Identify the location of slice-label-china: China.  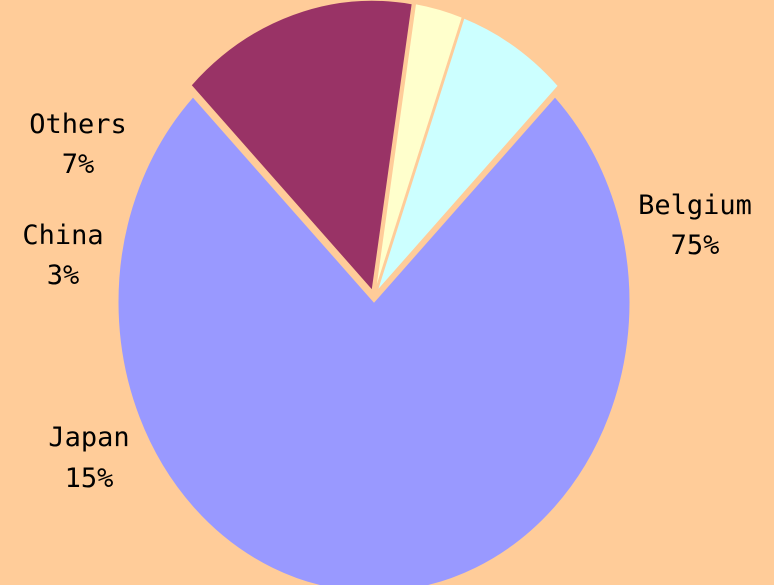
(62, 235).